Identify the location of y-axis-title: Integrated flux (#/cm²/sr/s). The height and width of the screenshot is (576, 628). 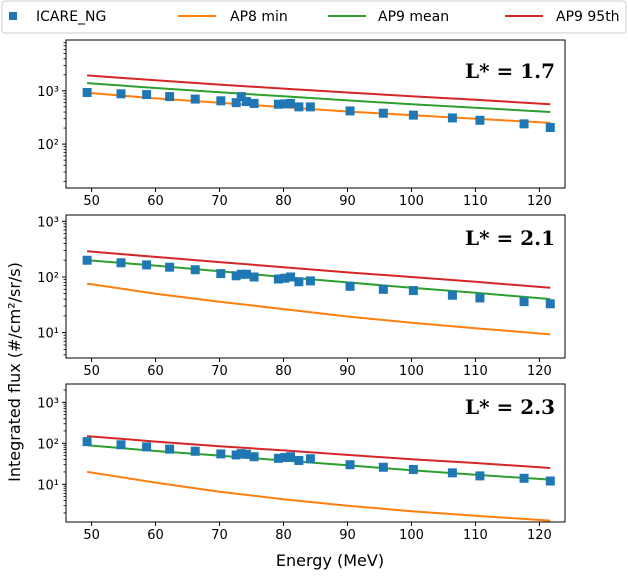
(14, 372).